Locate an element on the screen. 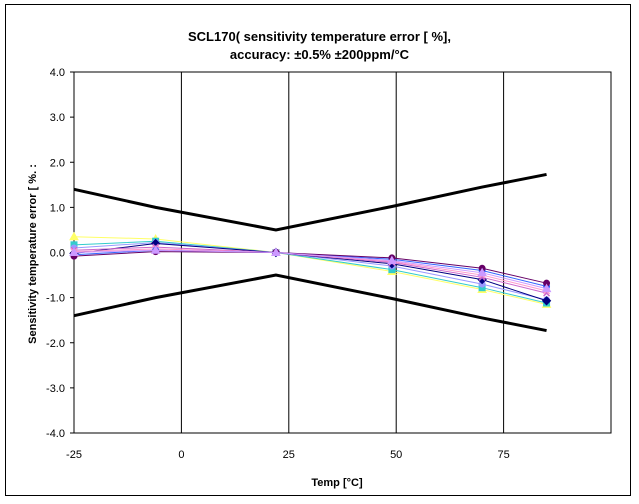  y-tick-label: 2.0 is located at coordinates (57, 163).